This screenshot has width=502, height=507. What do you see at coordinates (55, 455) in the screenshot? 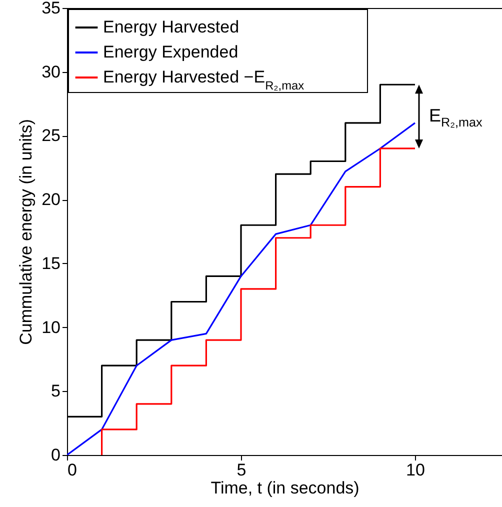
I see `y-tick-label: 0` at bounding box center [55, 455].